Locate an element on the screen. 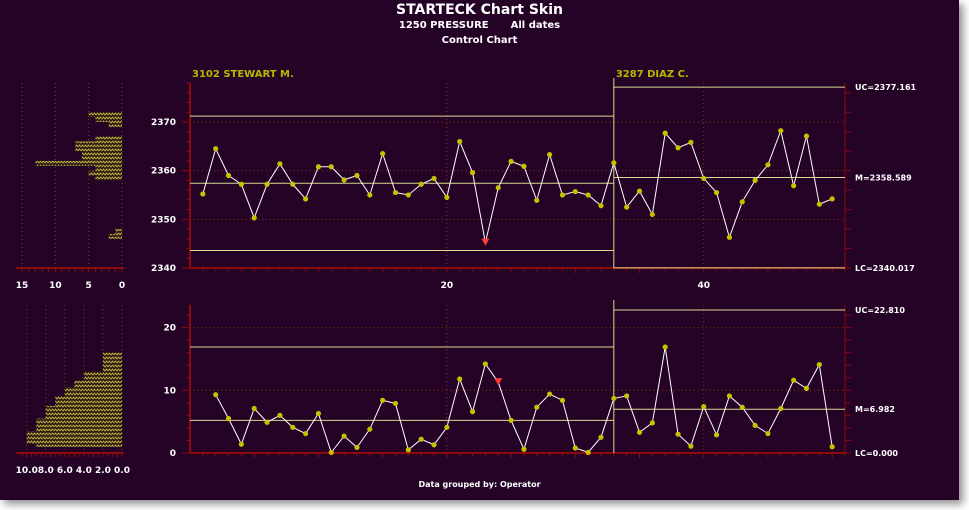 The width and height of the screenshot is (969, 510). x-chart-limit-label: LC=2340.017 is located at coordinates (885, 268).